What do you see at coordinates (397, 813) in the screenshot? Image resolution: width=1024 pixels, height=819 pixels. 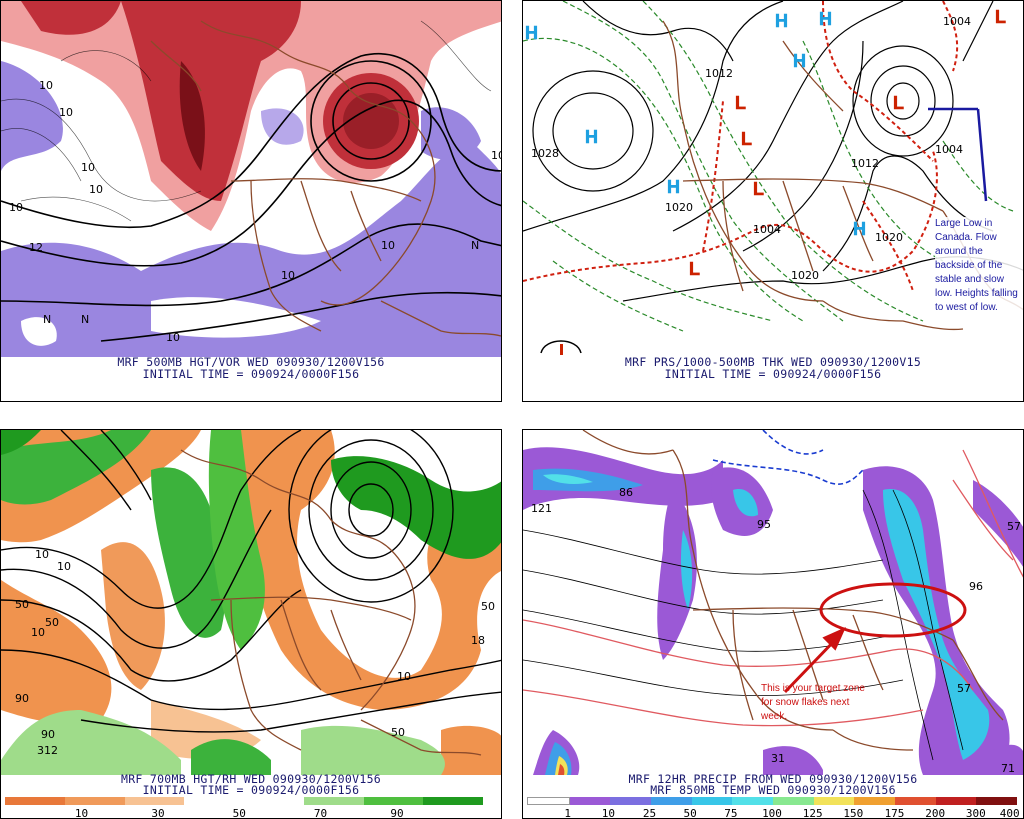 I see `legend-label: 90` at bounding box center [397, 813].